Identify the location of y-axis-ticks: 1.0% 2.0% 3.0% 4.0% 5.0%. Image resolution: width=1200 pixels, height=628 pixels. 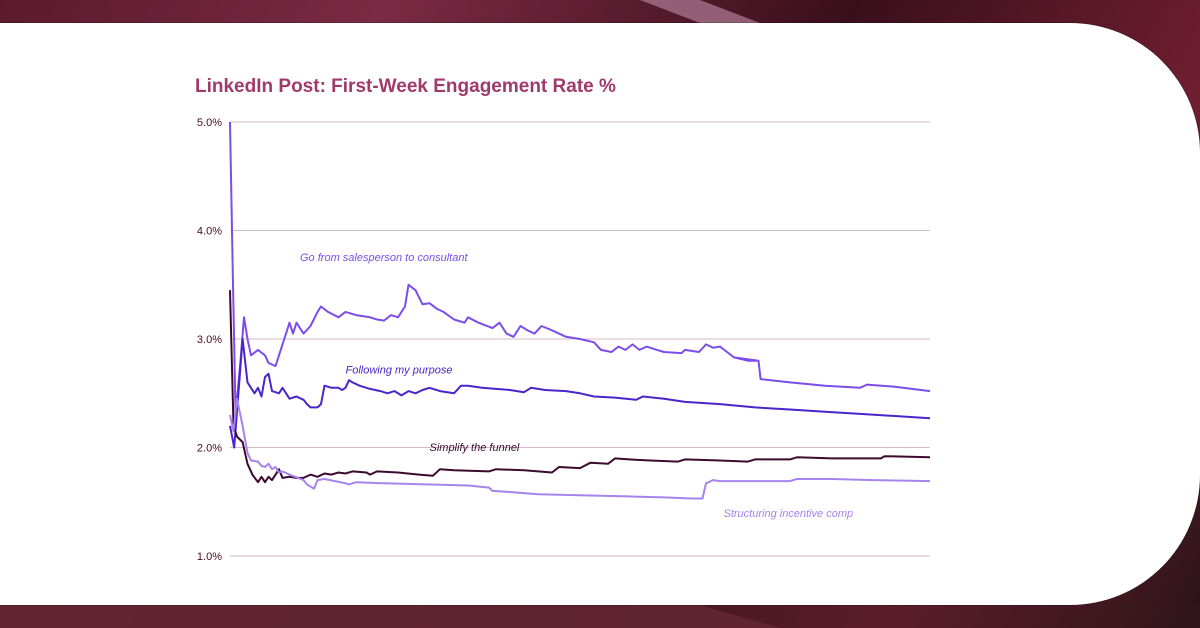
(209, 340).